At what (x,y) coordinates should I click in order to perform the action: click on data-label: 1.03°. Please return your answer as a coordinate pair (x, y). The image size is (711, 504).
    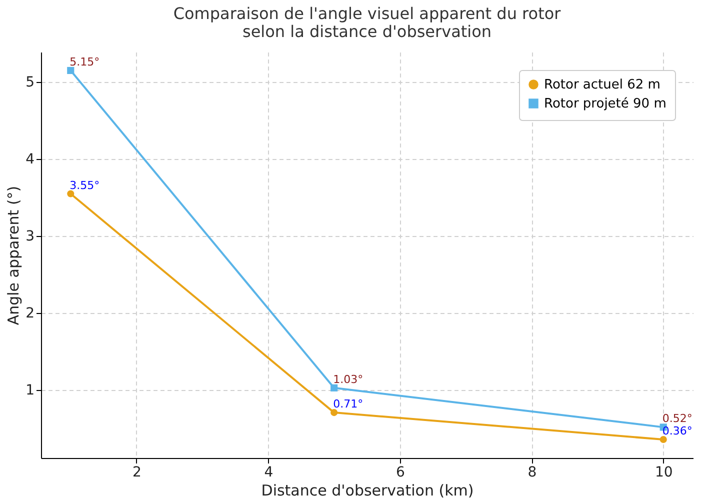
    Looking at the image, I should click on (348, 379).